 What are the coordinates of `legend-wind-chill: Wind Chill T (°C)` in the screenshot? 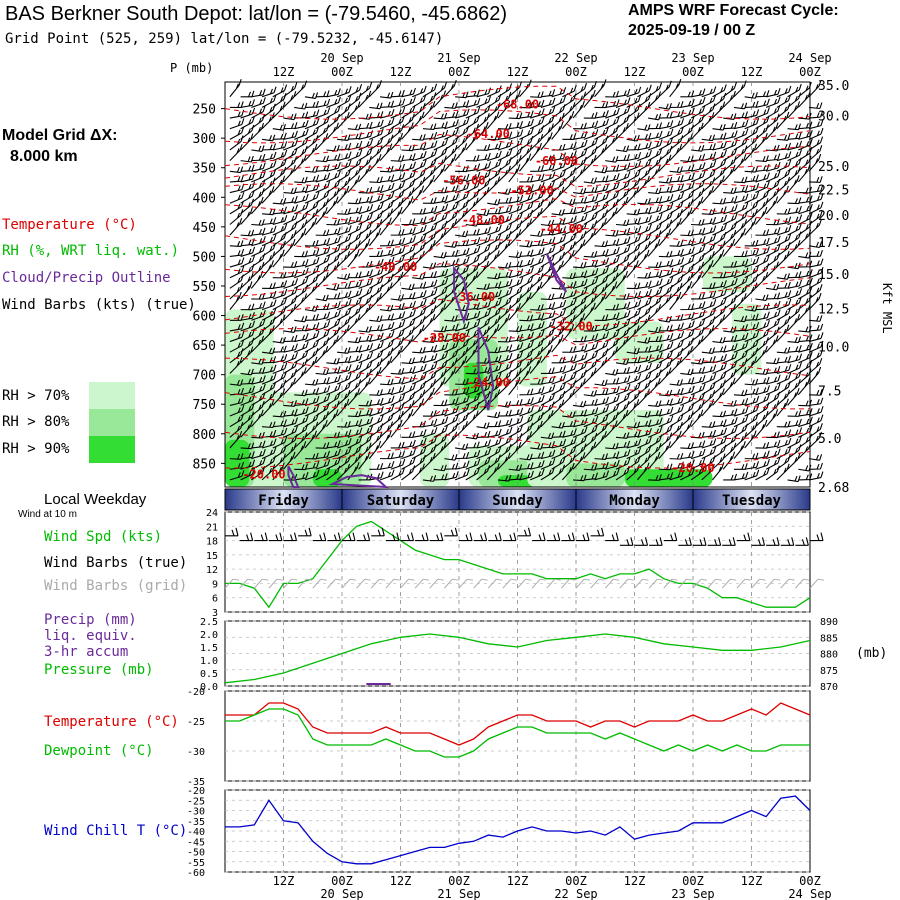 It's located at (116, 831).